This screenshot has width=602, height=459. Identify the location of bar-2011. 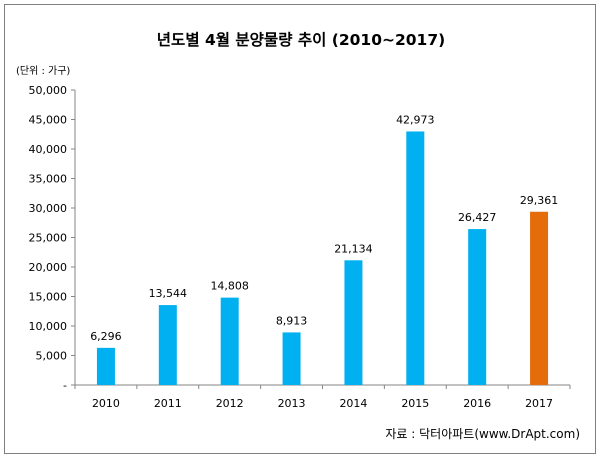
(167, 345).